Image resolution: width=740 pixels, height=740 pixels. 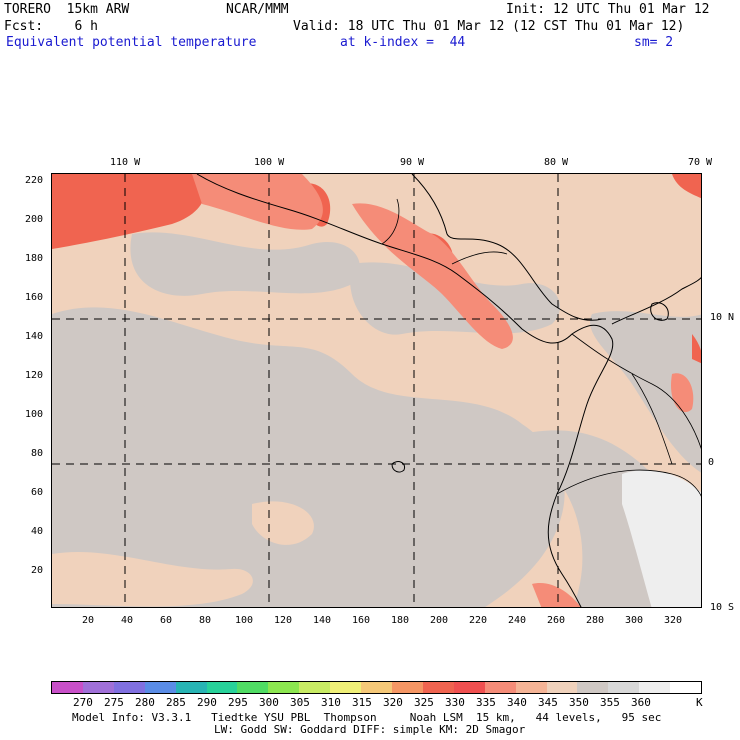 What do you see at coordinates (654, 42) in the screenshot?
I see `smoothing-label: sm= 2` at bounding box center [654, 42].